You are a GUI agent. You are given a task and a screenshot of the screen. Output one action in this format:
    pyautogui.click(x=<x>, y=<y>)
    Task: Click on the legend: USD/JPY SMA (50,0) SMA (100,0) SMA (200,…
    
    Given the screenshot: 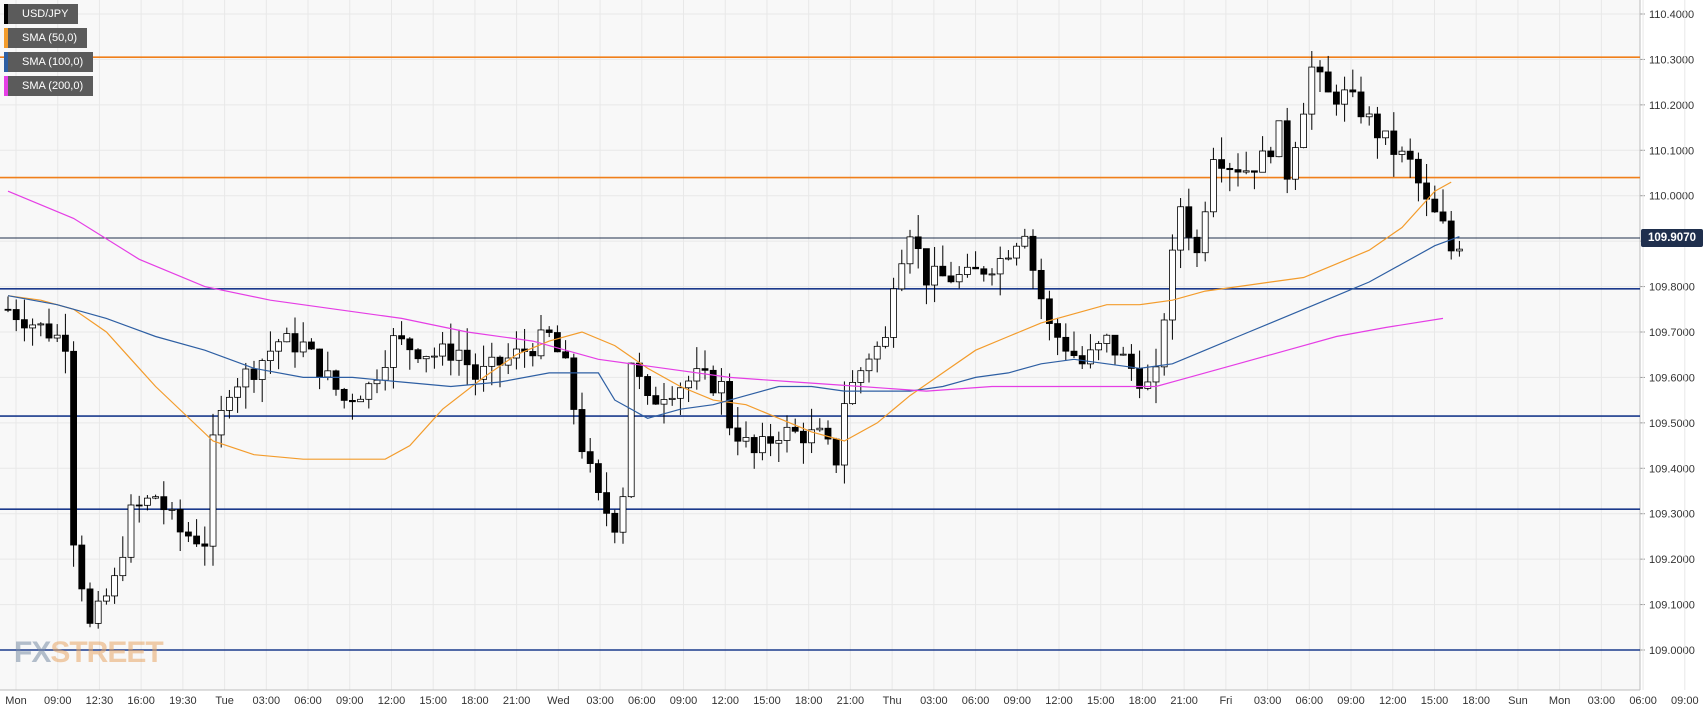 What is the action you would take?
    pyautogui.click(x=49, y=52)
    